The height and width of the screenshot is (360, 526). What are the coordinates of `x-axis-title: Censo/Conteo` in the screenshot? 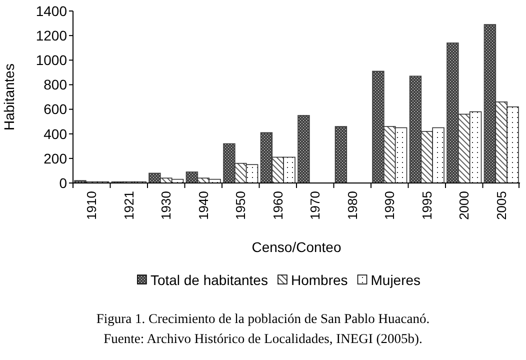 It's located at (297, 247).